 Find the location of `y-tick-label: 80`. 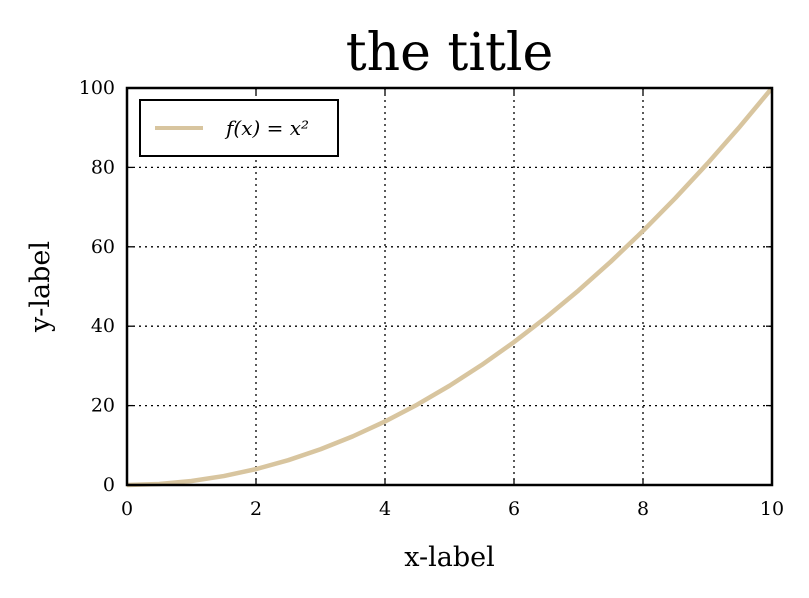

y-tick-label: 80 is located at coordinates (103, 167).